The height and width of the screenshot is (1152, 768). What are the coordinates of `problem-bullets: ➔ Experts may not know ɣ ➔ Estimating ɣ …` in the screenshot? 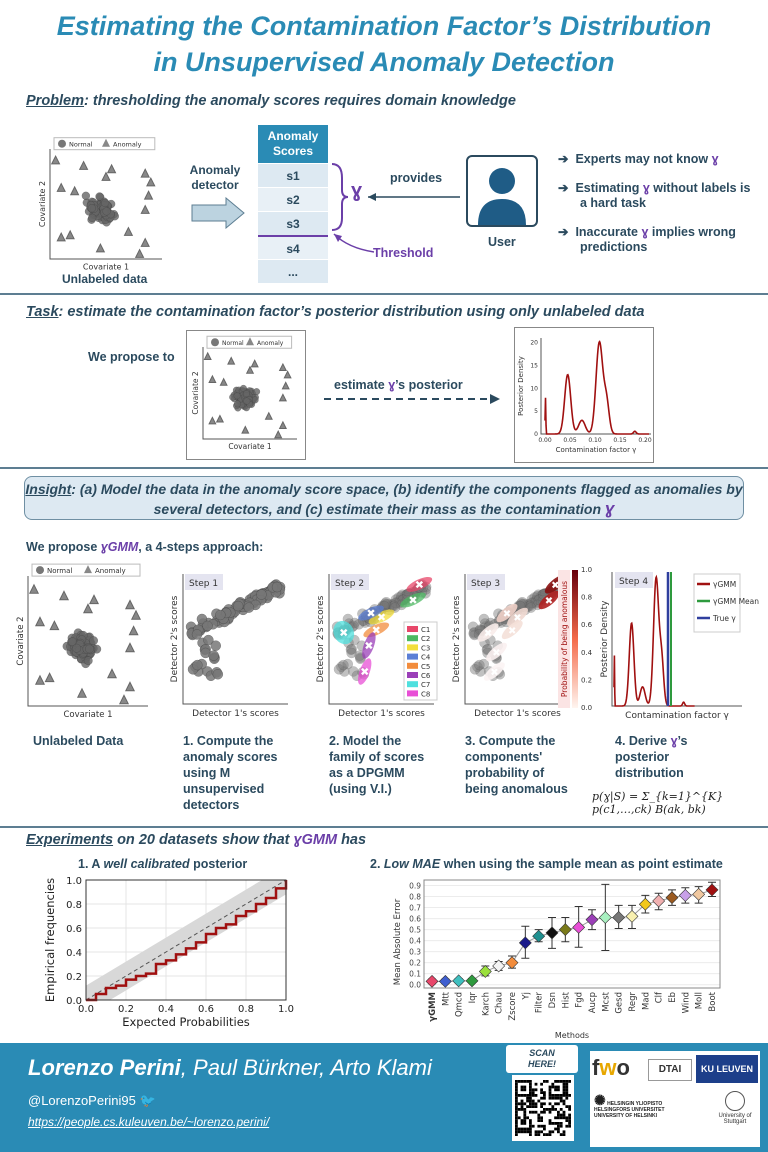 It's located at (658, 203).